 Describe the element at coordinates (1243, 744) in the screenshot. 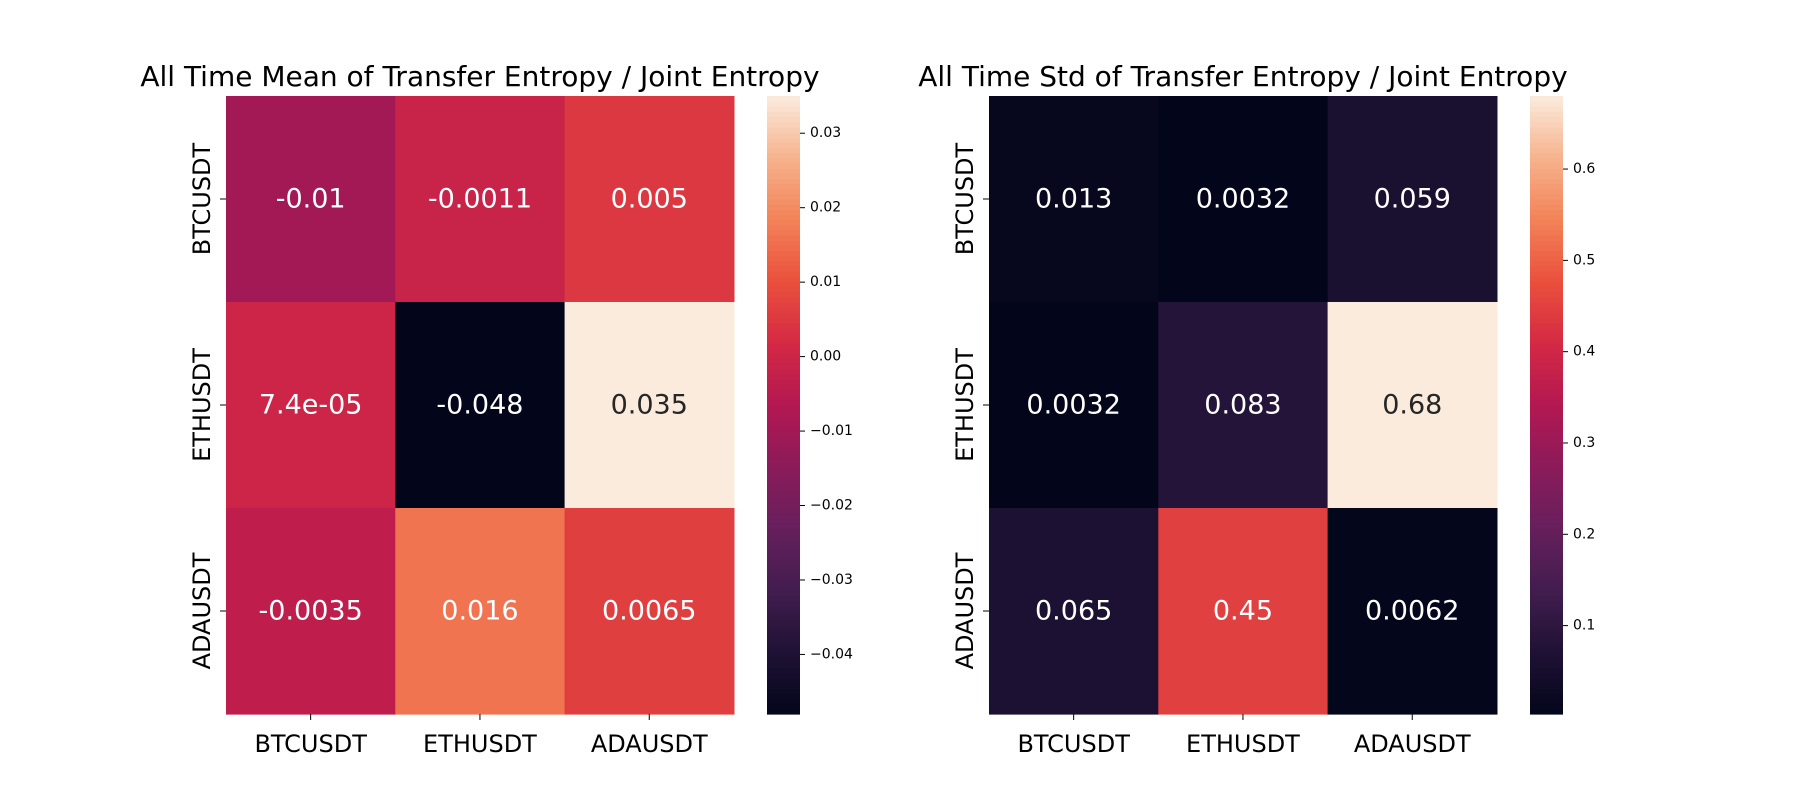

I see `x-tick-label: ETHUSDT` at that location.